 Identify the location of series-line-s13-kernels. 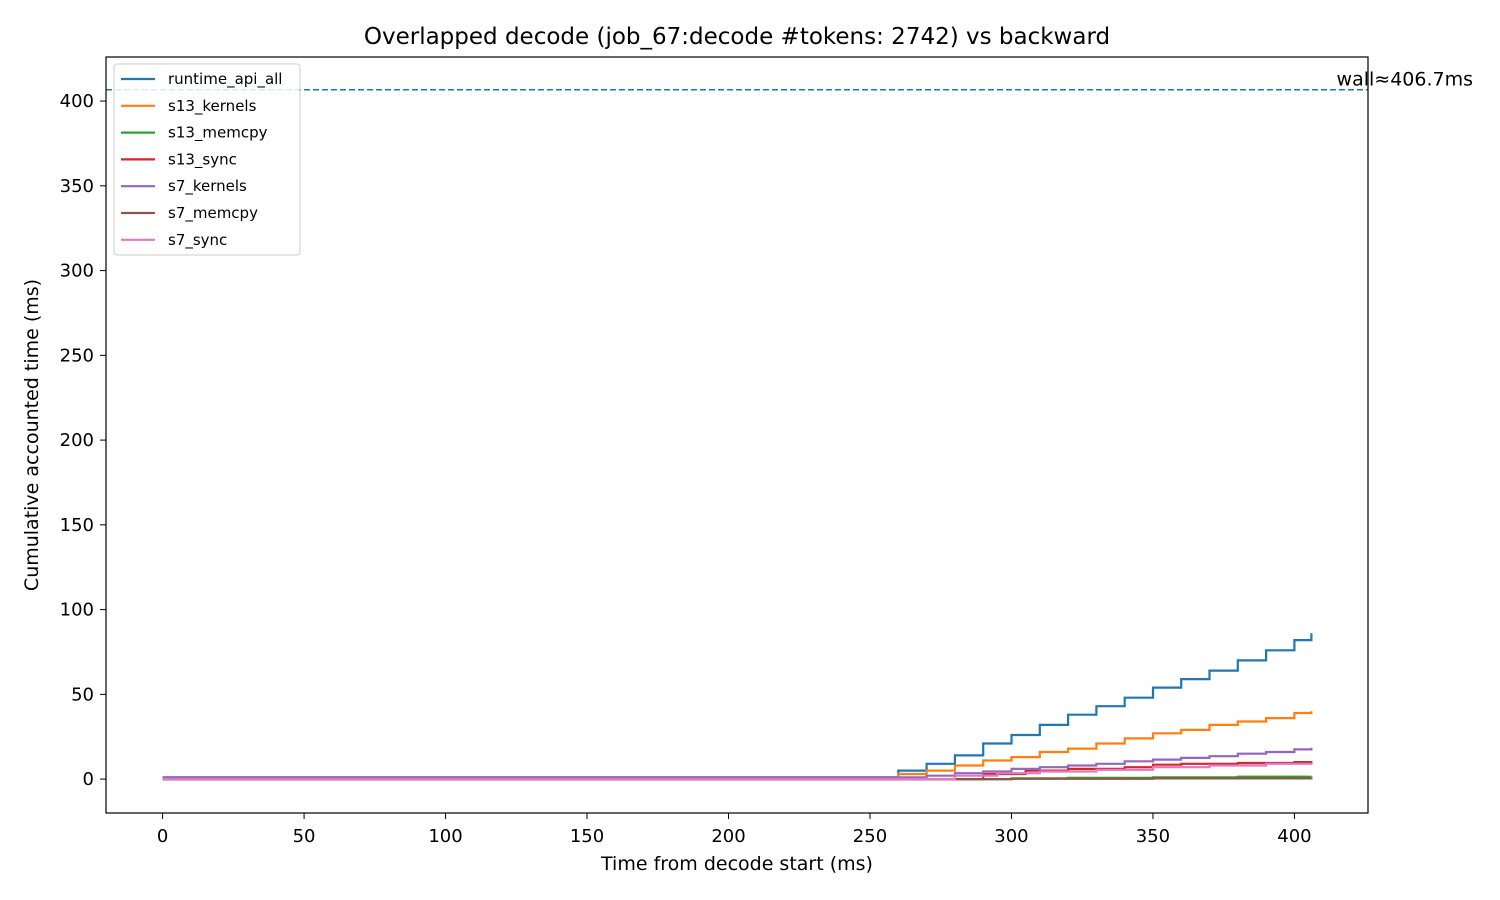
(737, 746).